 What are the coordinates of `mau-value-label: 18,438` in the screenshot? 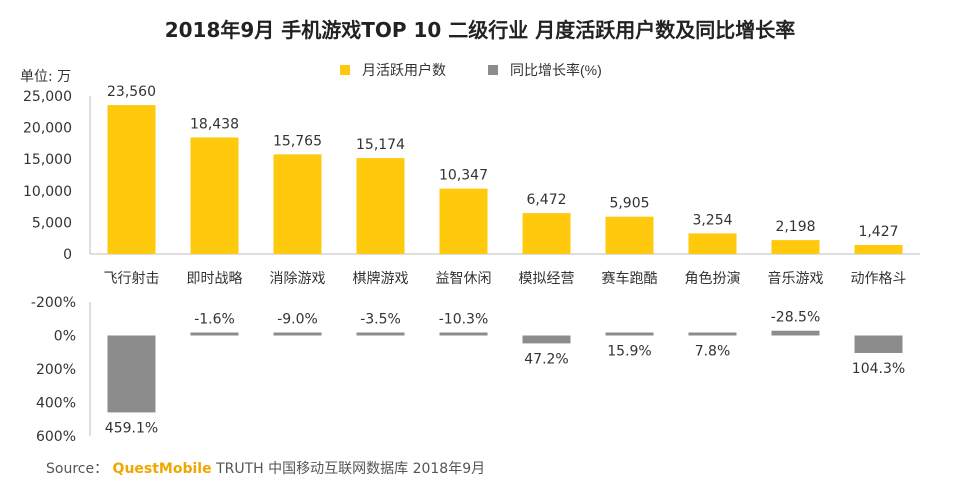 It's located at (214, 124).